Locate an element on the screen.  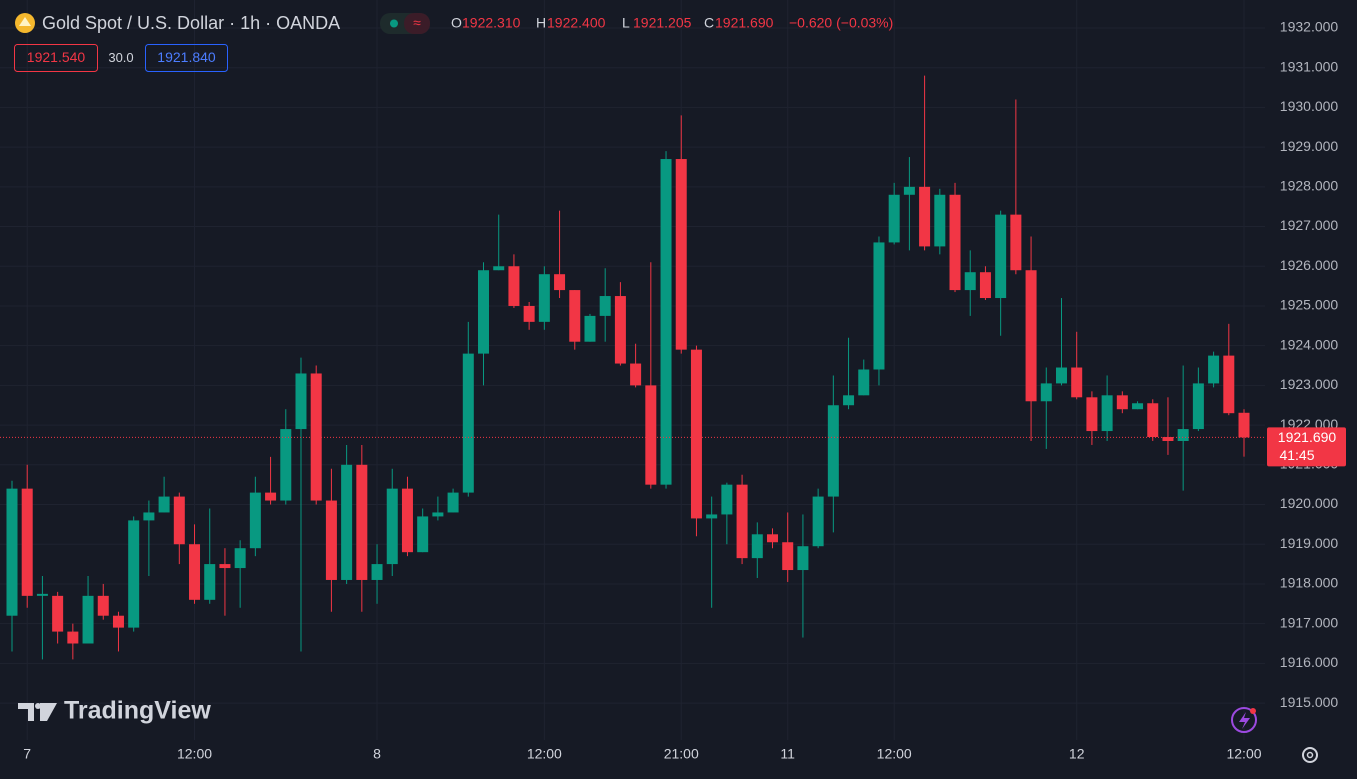
ohlc-legend: O 1922.310 H 1922.400 L 1921.205 C 1921.690 is located at coordinates (612, 23).